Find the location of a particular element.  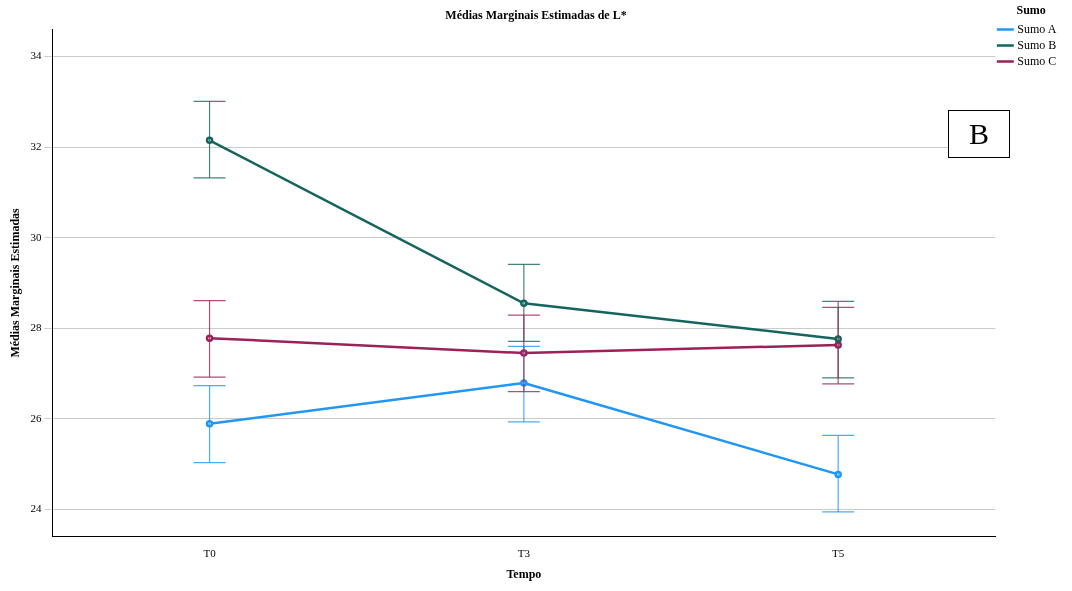

legend-label: Sumo C is located at coordinates (1037, 60).